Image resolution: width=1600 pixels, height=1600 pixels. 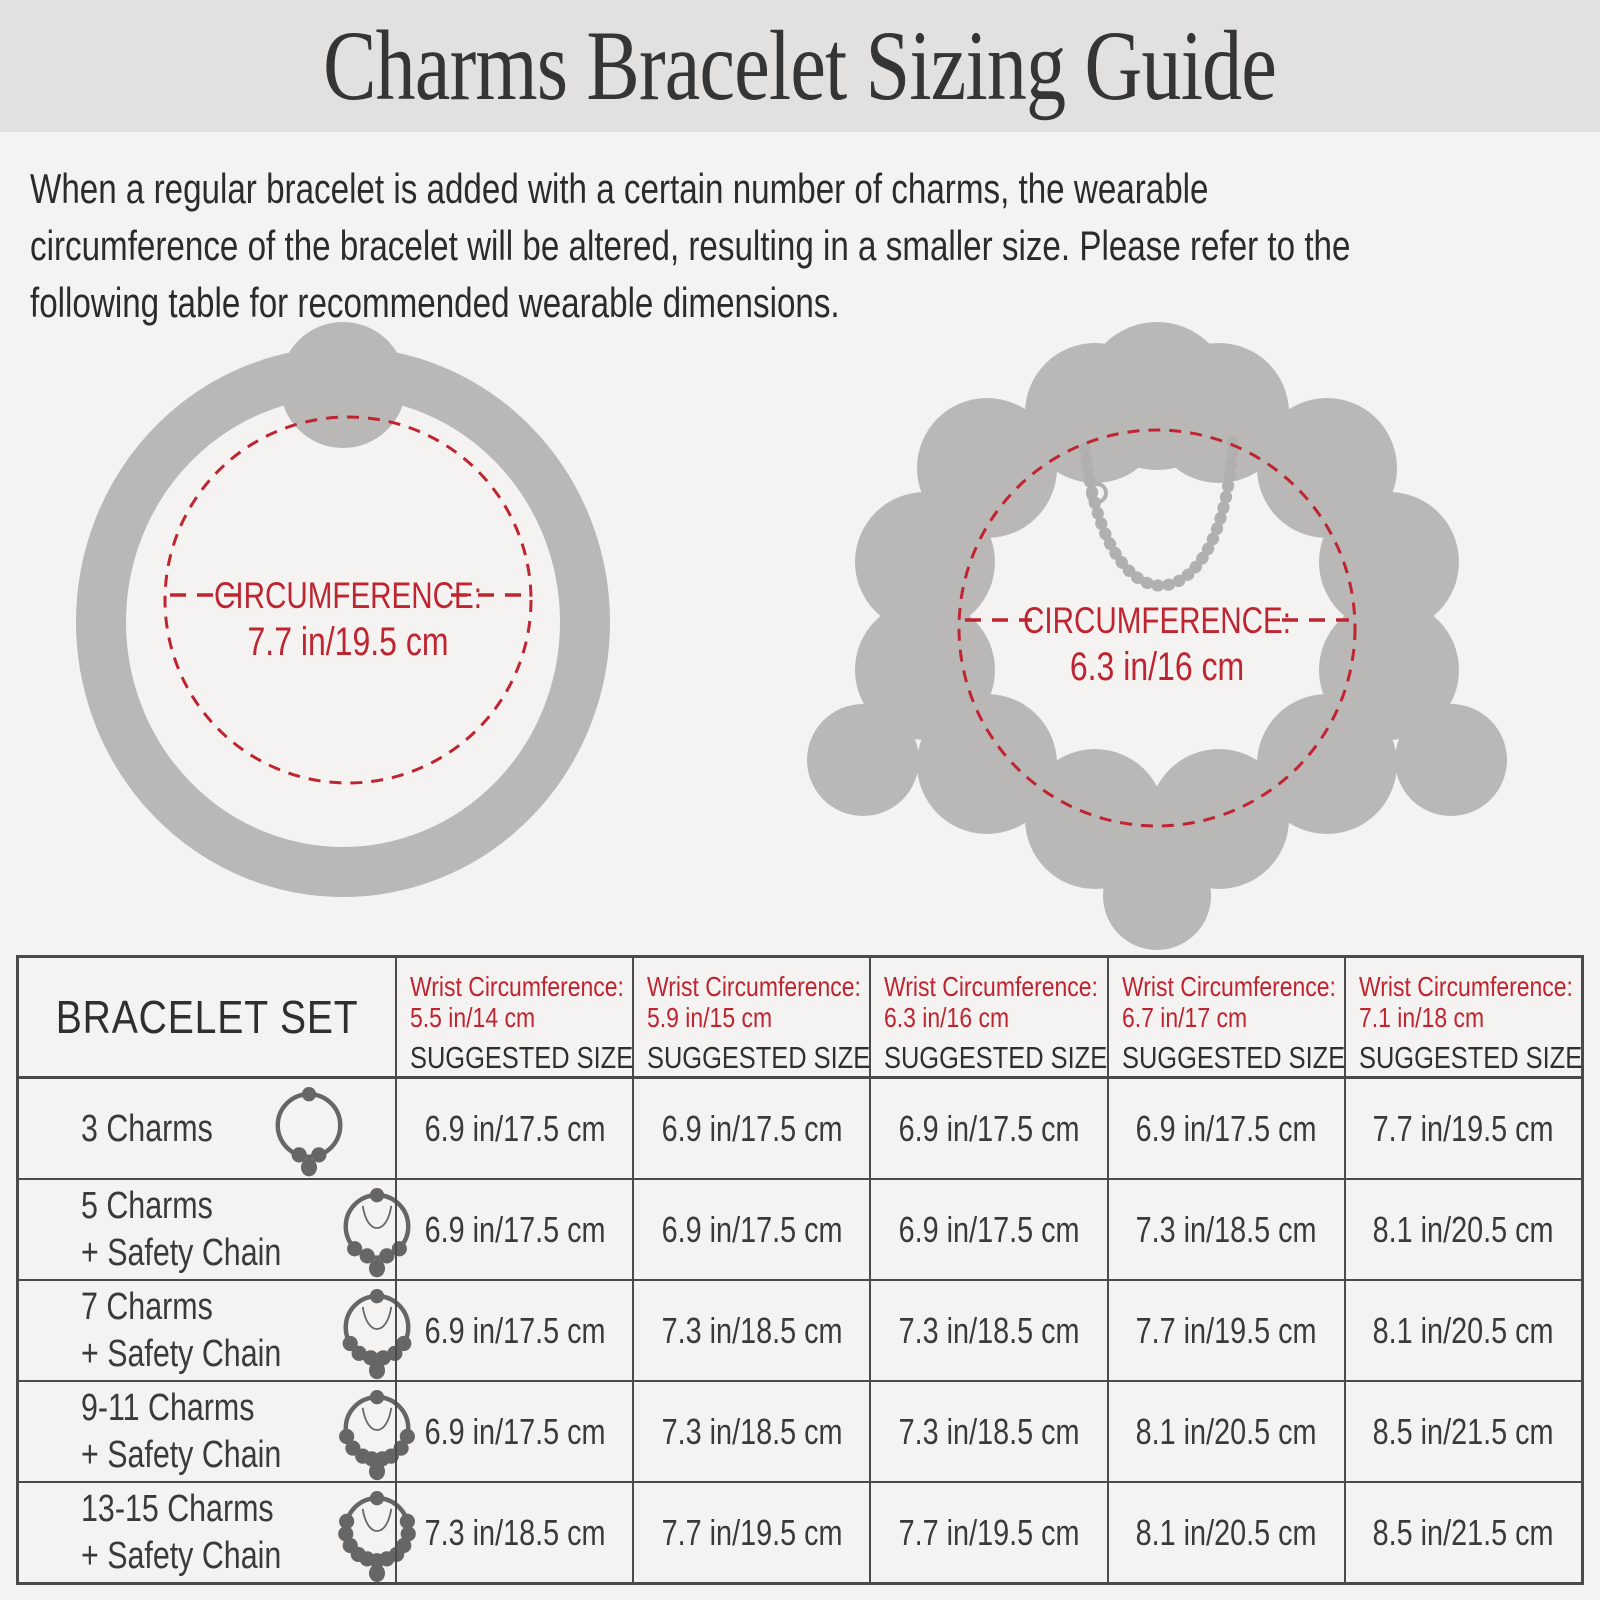 What do you see at coordinates (377, 1537) in the screenshot?
I see `bracelet-13-15-charms-safety-chain-icon` at bounding box center [377, 1537].